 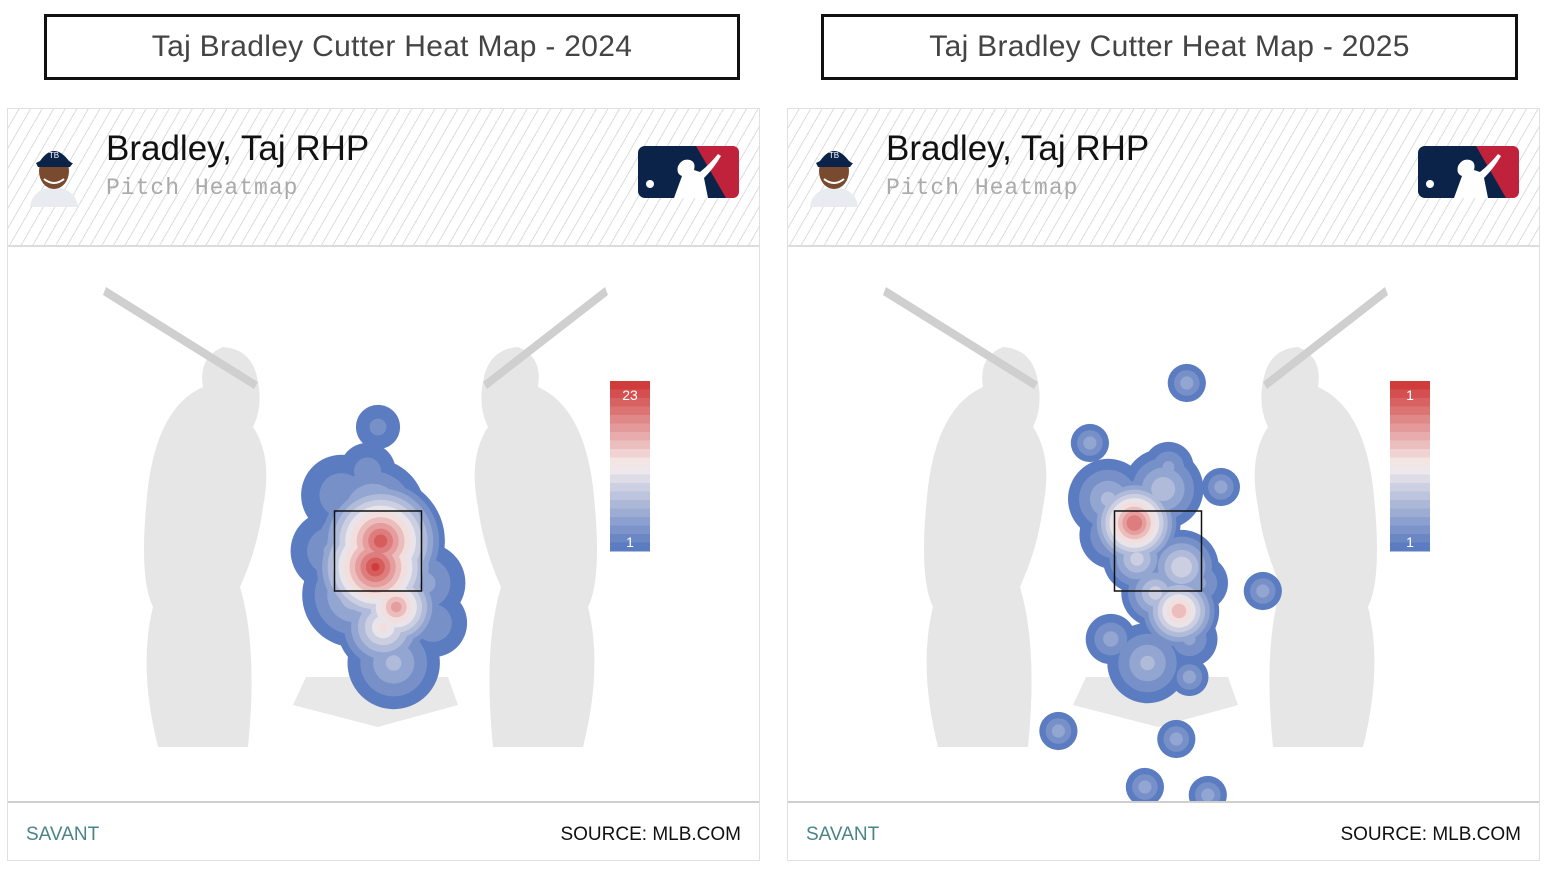 I want to click on legend-max-label: 23, so click(x=630, y=395).